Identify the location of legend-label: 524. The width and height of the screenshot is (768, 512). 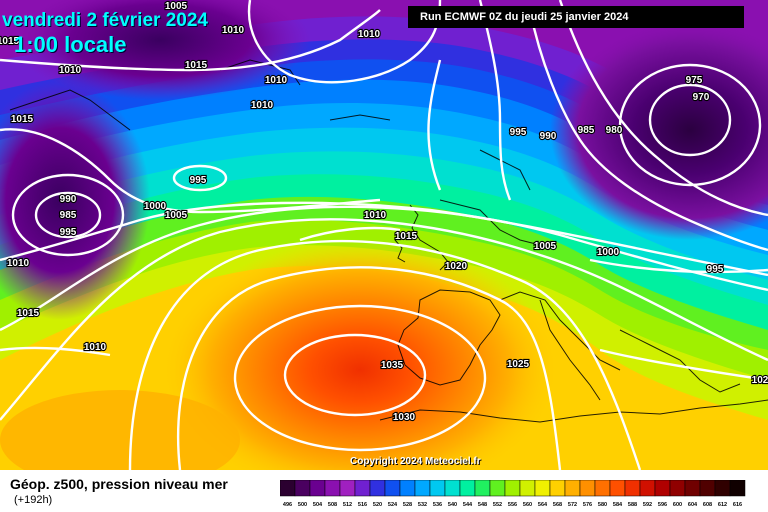
(393, 505).